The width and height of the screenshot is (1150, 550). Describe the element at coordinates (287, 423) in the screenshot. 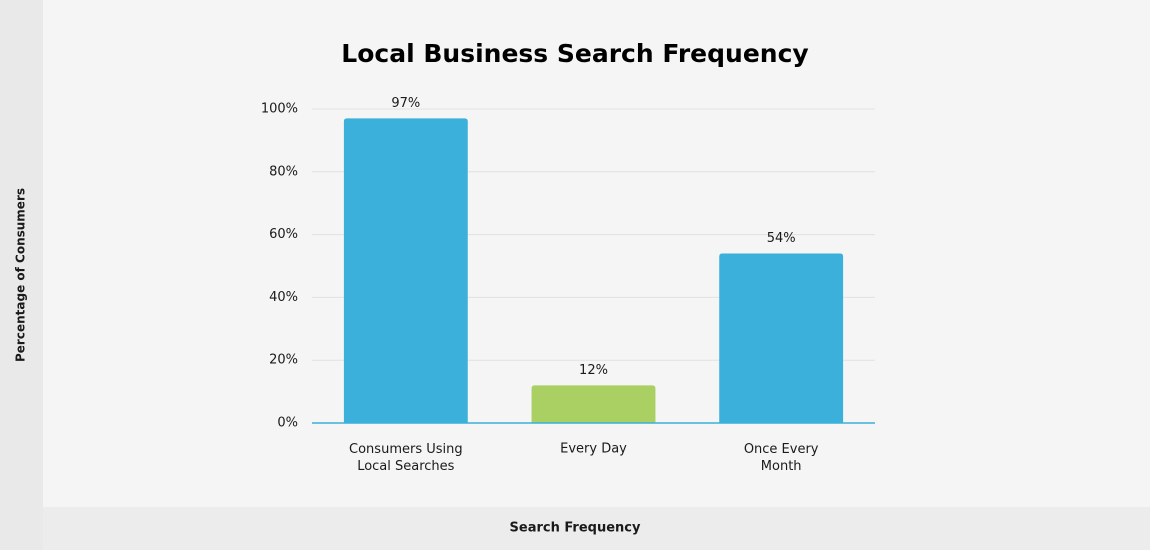

I see `y-tick-label: 0%` at that location.